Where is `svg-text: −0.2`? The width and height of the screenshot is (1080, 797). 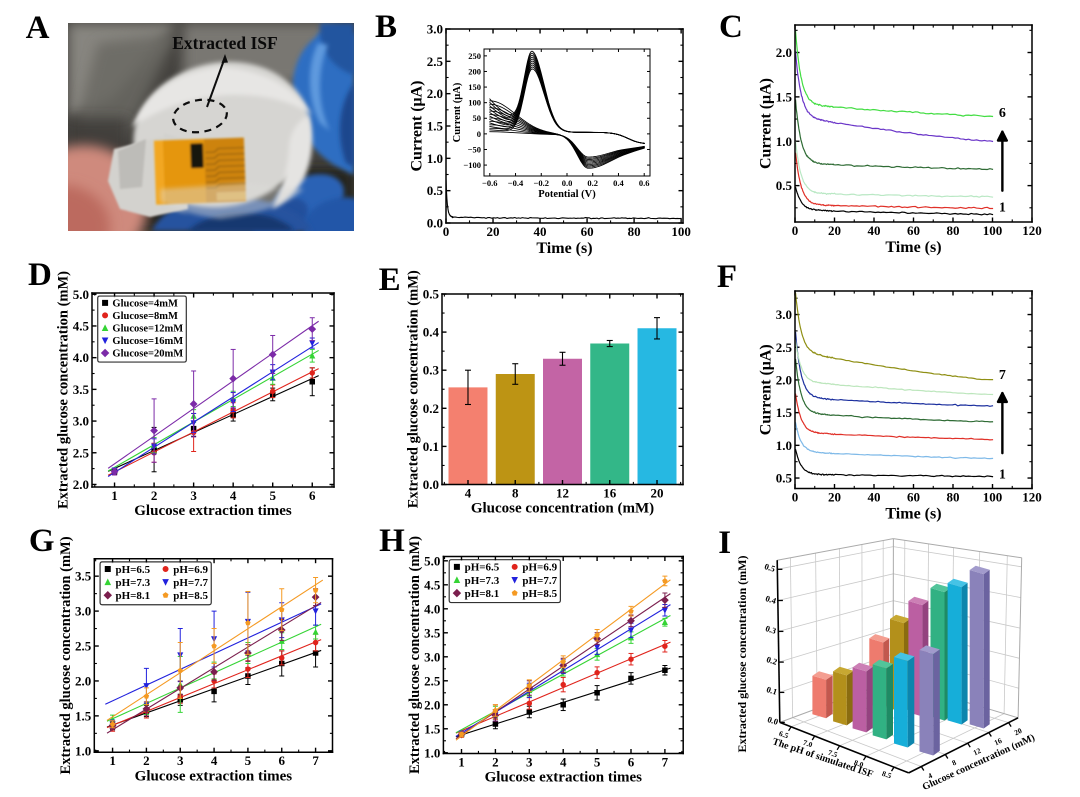
svg-text: −0.2 is located at coordinates (541, 183).